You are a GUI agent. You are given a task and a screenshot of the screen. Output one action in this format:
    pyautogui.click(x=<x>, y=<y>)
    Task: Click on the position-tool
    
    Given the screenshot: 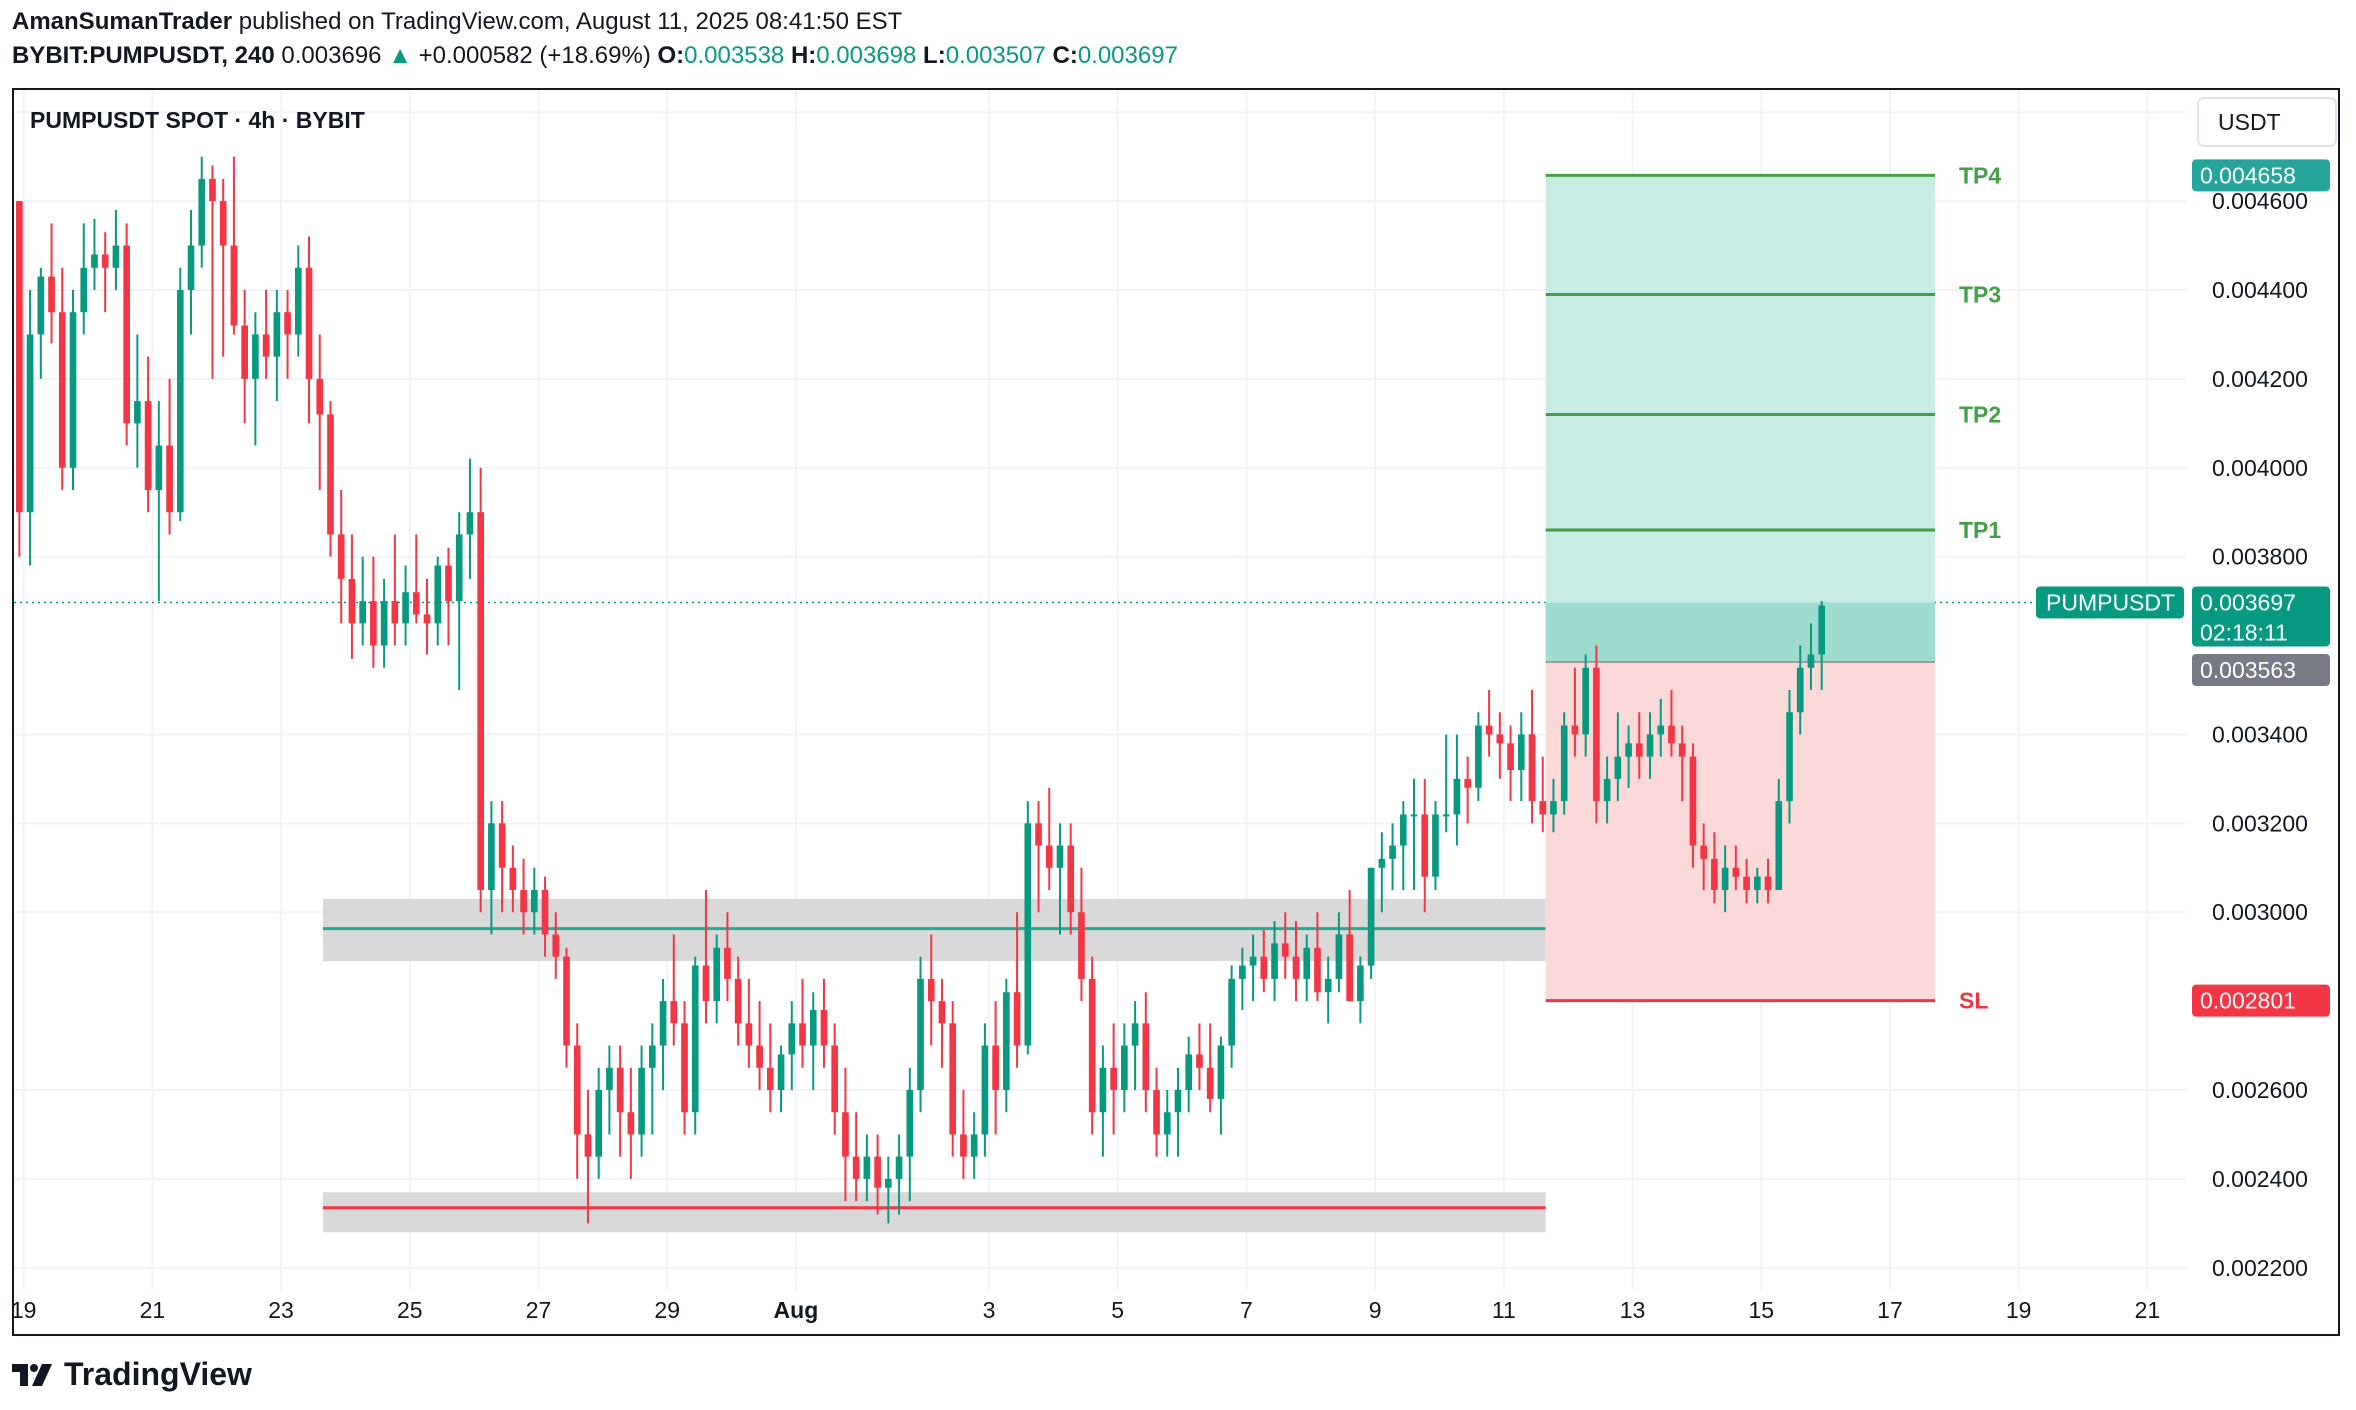 What is the action you would take?
    pyautogui.click(x=1740, y=588)
    